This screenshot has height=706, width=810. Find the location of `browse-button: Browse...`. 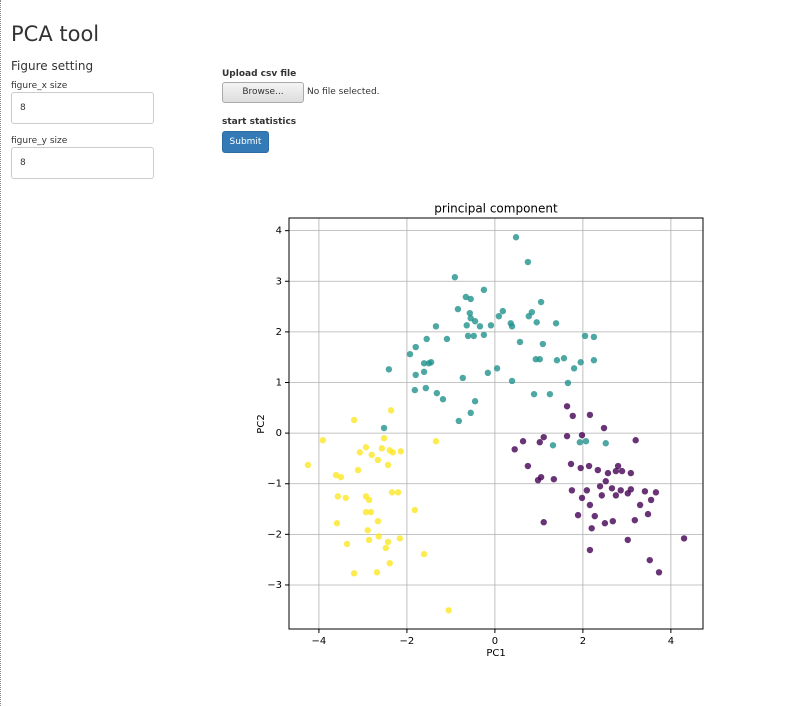

browse-button: Browse... is located at coordinates (263, 92).